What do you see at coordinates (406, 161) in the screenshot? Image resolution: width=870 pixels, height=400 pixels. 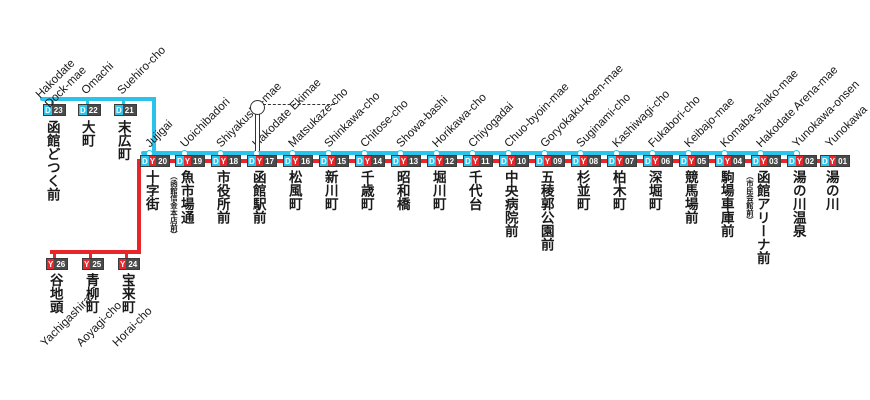 I see `station-badge: D Y 13` at bounding box center [406, 161].